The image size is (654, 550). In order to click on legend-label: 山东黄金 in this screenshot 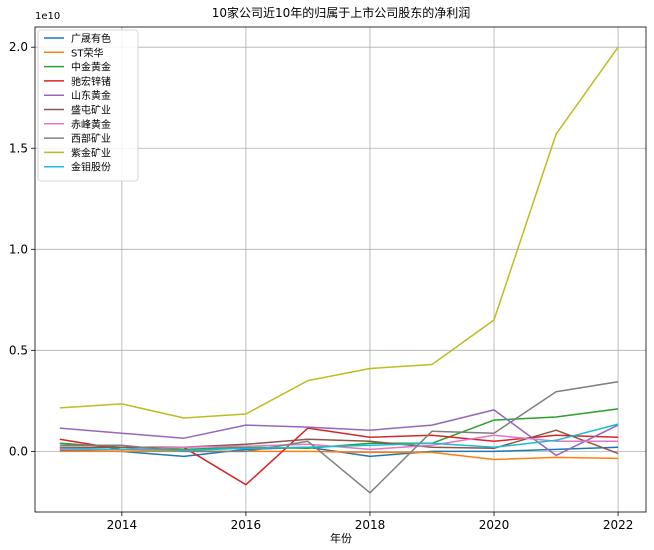, I will do `click(91, 95)`.